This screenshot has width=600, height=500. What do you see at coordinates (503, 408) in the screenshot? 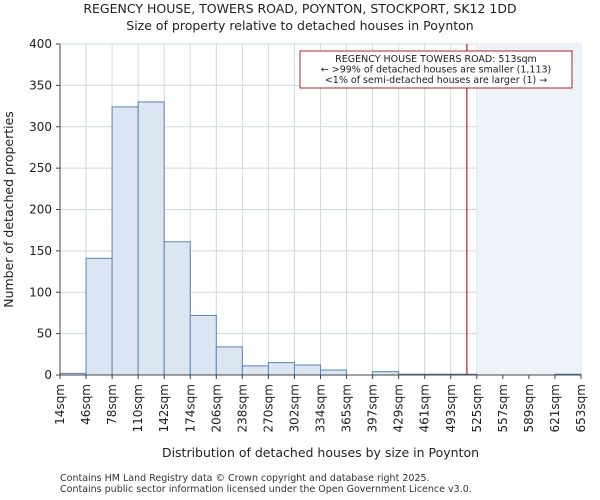
I see `x-tick-label: 557sqm` at bounding box center [503, 408].